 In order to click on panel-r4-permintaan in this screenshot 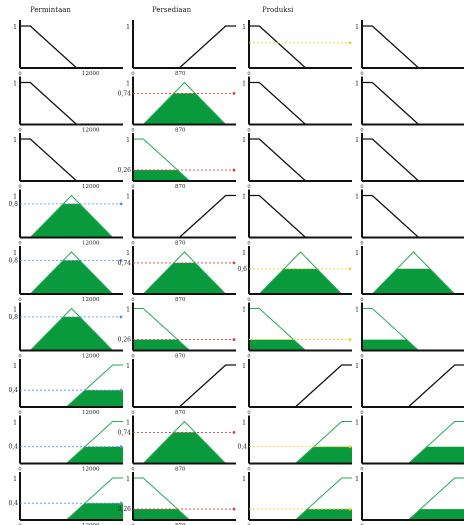, I will do `click(71, 214)`.